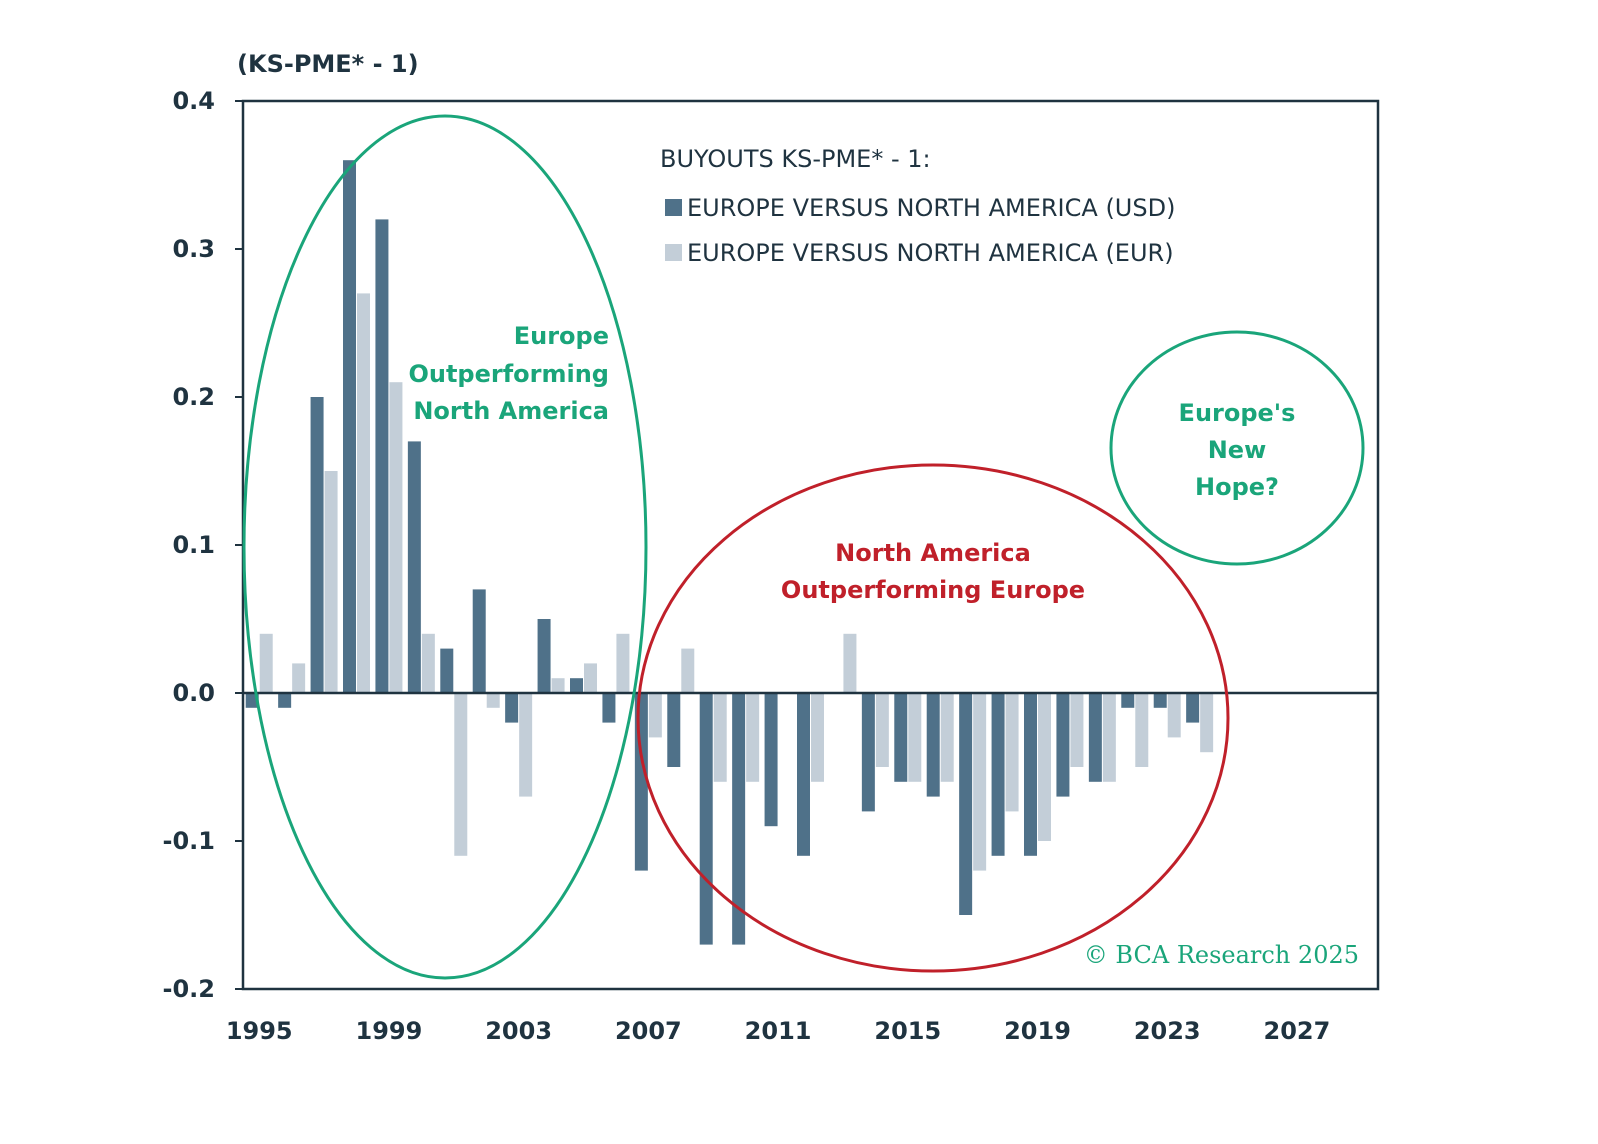 Image resolution: width=1598 pixels, height=1144 pixels. Describe the element at coordinates (673, 252) in the screenshot. I see `legend-swatch-eur` at that location.